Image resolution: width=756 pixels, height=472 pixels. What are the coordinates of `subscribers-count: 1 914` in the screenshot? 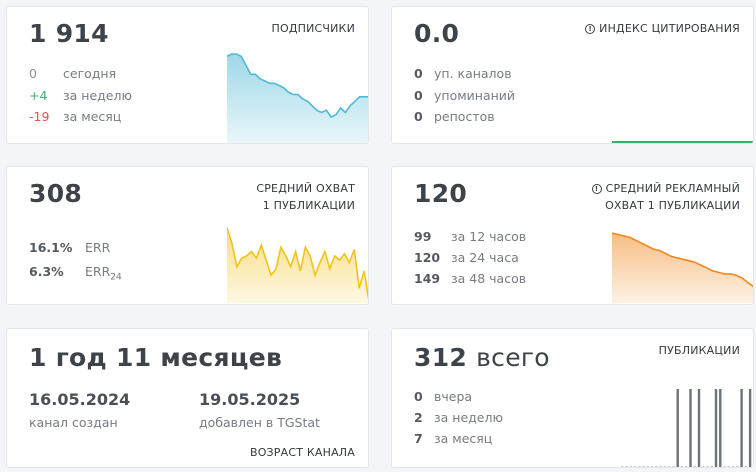 It's located at (69, 33).